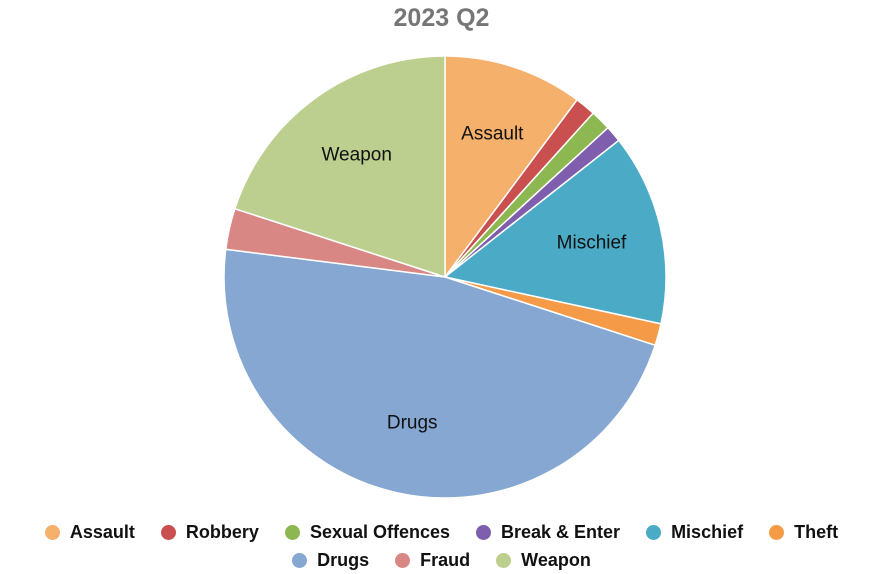 The image size is (883, 574). What do you see at coordinates (168, 532) in the screenshot?
I see `legend-swatch-robbery` at bounding box center [168, 532].